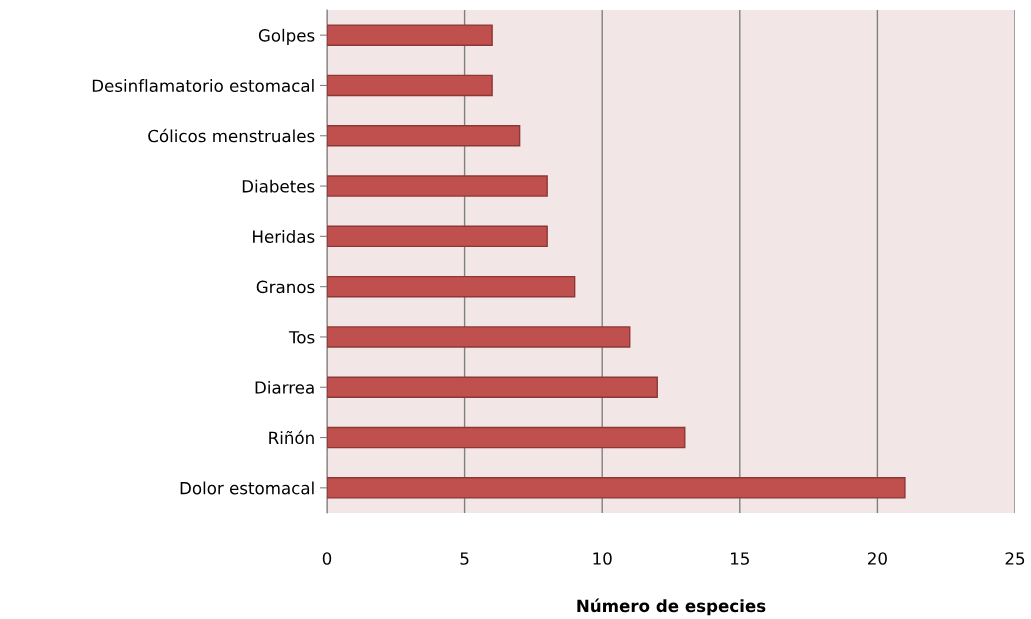 This screenshot has height=619, width=1031. I want to click on y-tick-label: Diarrea, so click(284, 387).